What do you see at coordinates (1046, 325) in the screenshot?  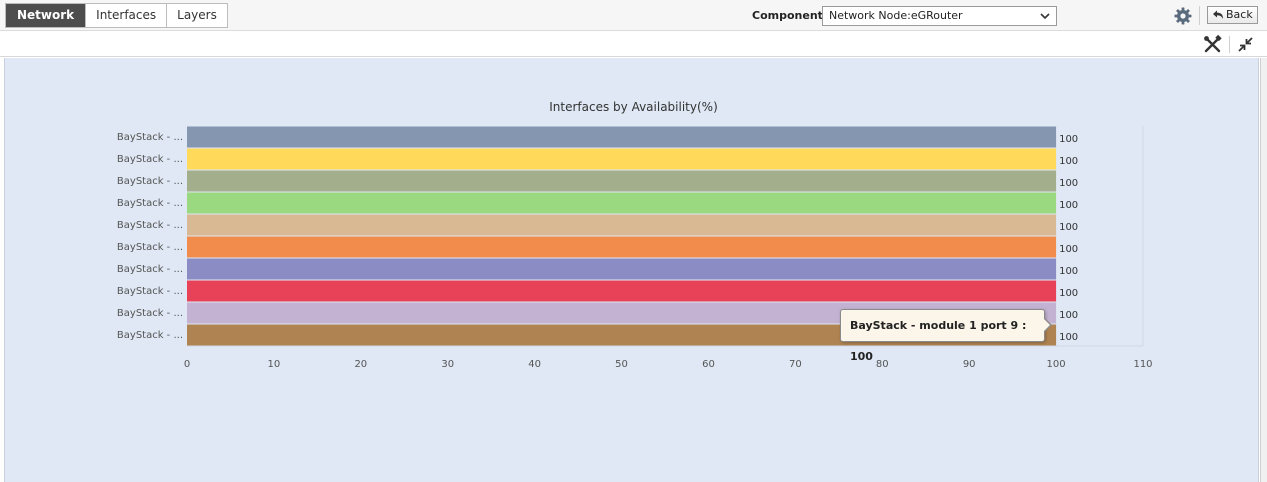 I see `tooltip-pointer-fill` at bounding box center [1046, 325].